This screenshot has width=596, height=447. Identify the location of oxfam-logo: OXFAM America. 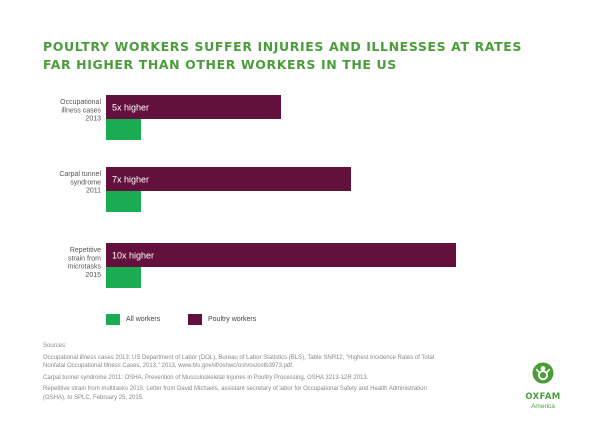
(543, 386).